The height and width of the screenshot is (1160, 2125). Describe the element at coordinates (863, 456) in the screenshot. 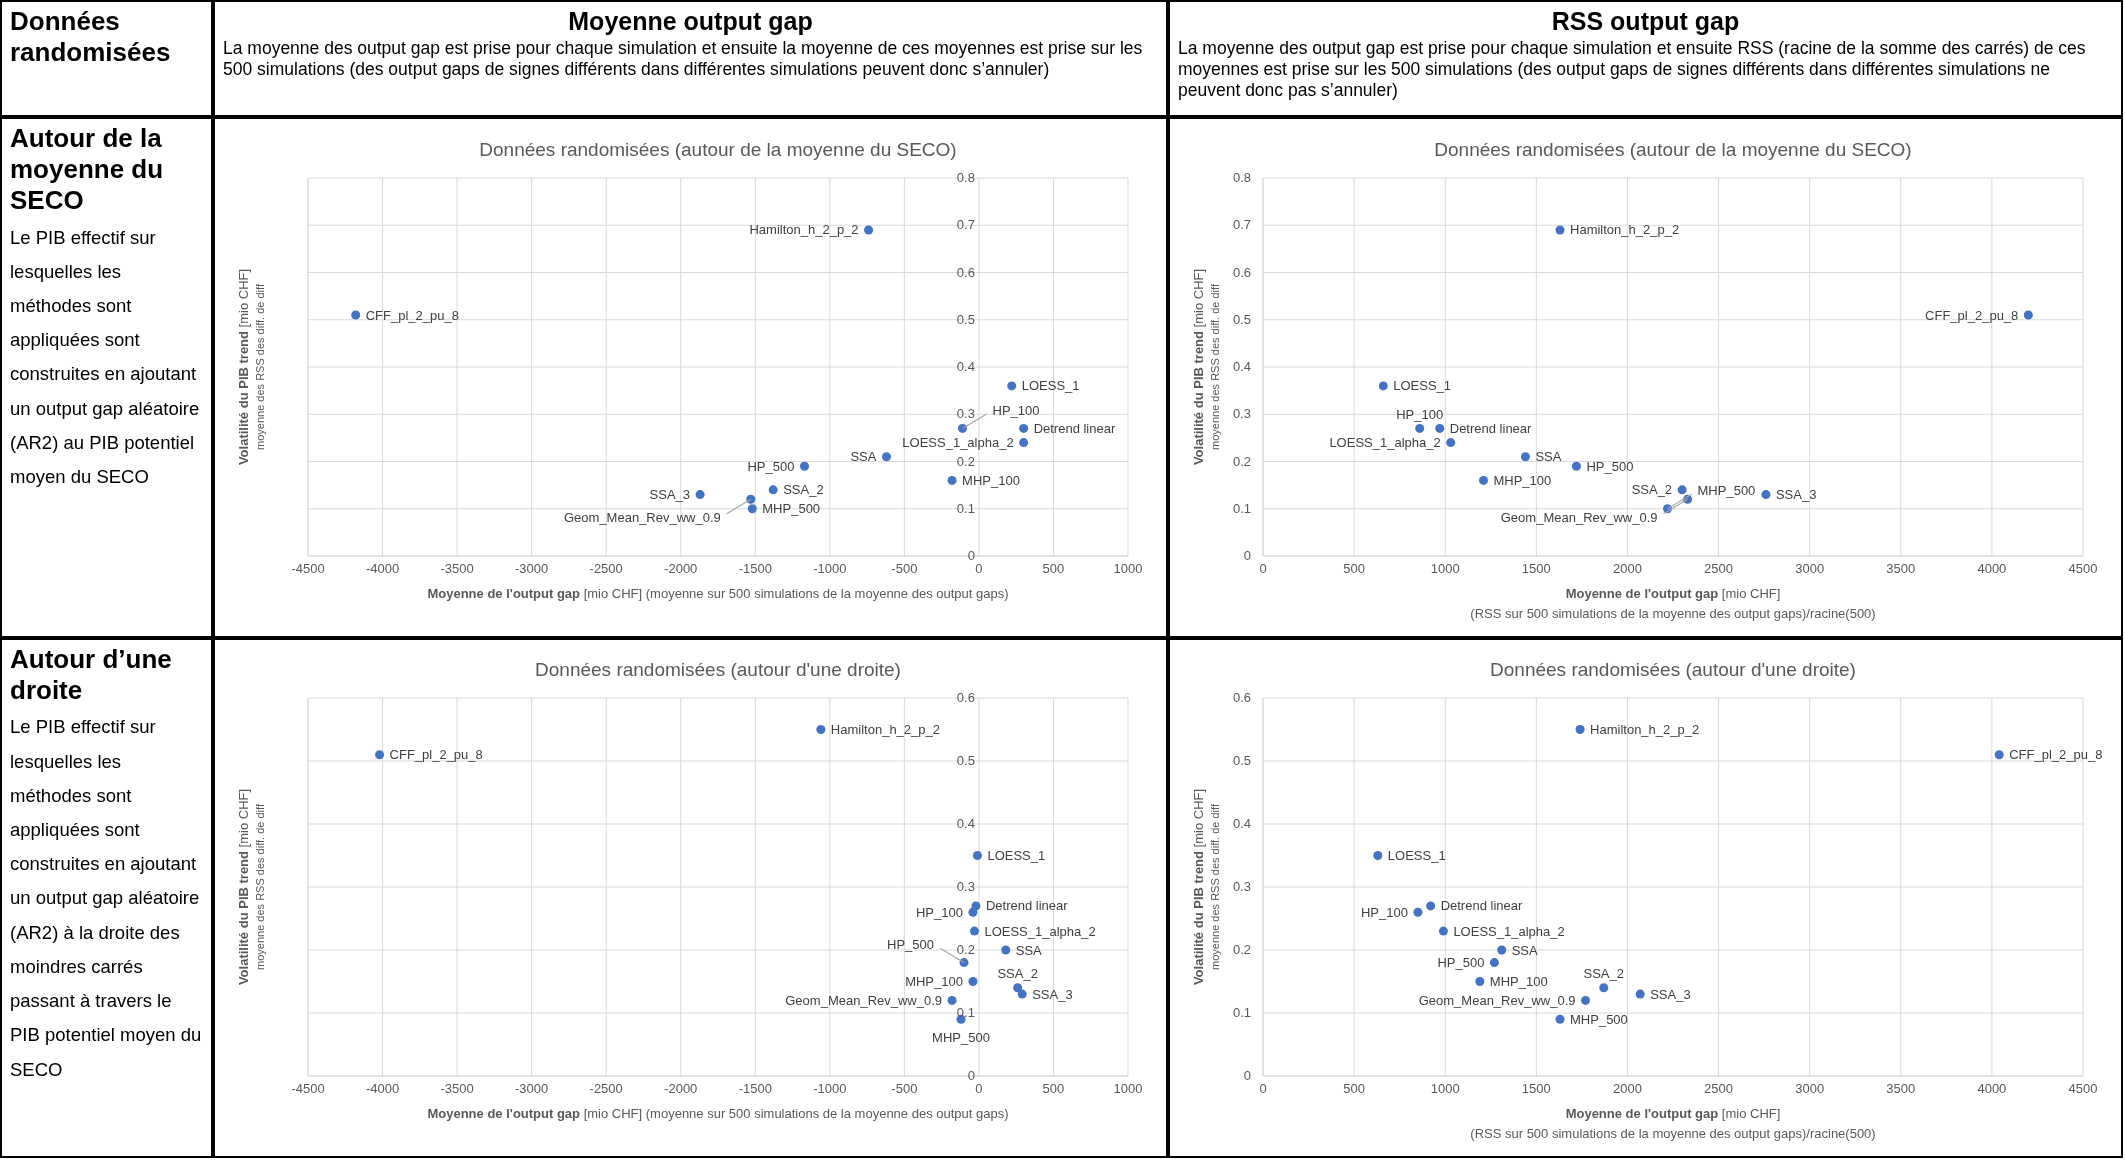

I see `series-label: SSA` at that location.